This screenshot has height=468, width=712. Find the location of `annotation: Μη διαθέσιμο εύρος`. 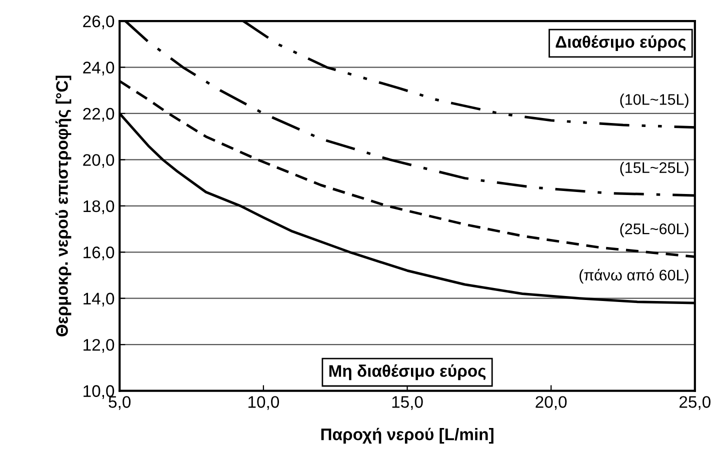

annotation: Μη διαθέσιμο εύρος is located at coordinates (407, 372).